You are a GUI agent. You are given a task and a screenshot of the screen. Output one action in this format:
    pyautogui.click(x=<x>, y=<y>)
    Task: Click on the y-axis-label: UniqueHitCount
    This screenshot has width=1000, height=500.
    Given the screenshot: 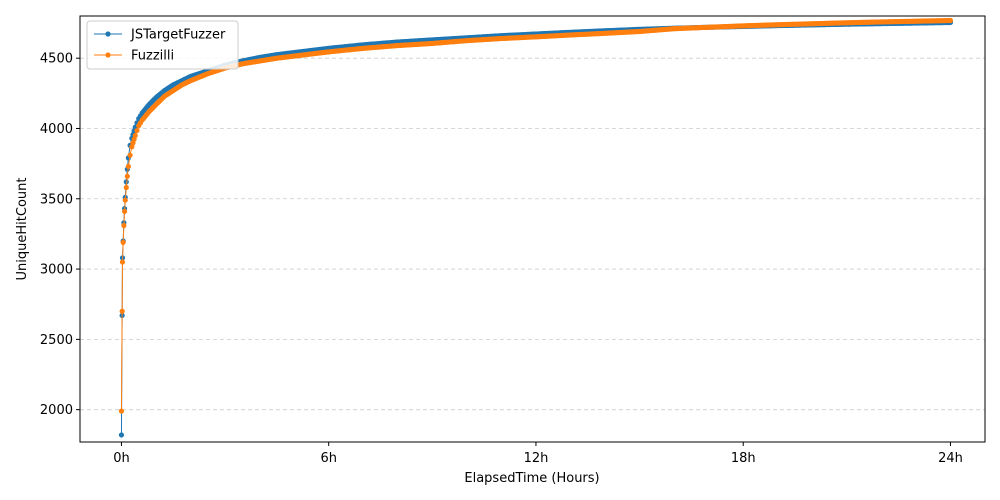 What is the action you would take?
    pyautogui.click(x=22, y=229)
    